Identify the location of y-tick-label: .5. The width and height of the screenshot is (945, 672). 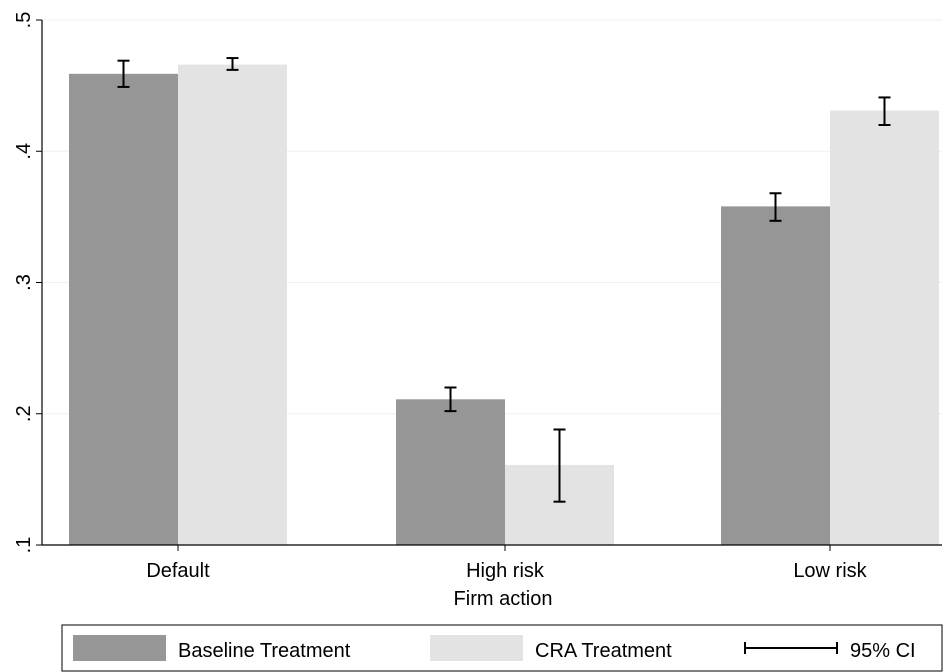
(24, 20).